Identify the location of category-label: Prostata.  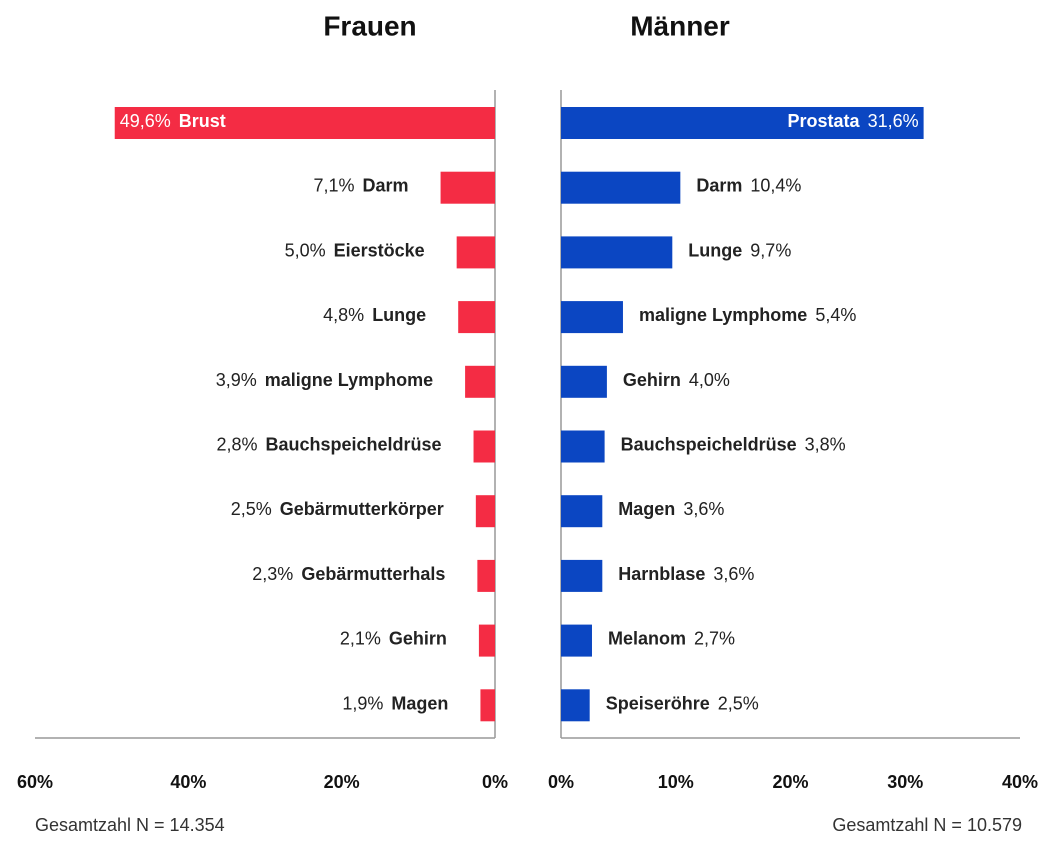
(824, 121).